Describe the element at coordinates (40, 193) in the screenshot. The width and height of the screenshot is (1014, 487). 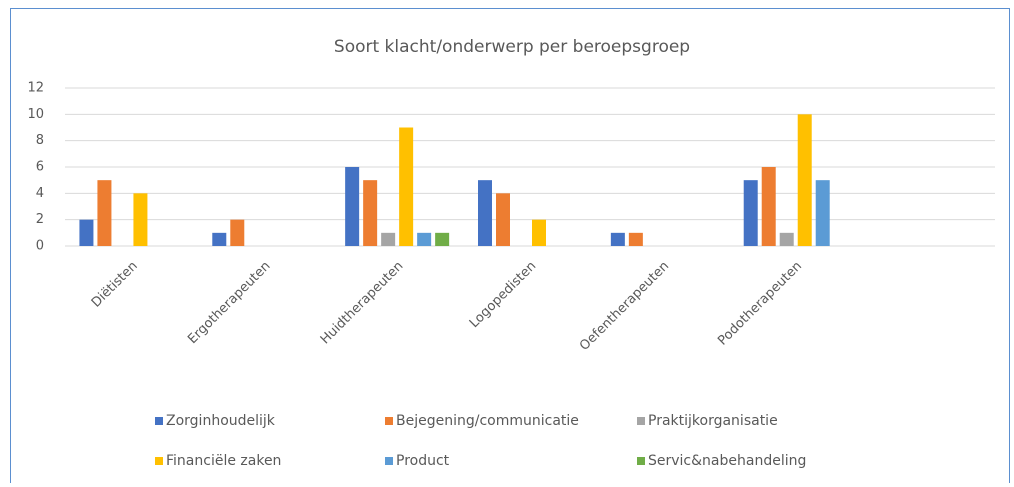
I see `y-tick-label: 4` at that location.